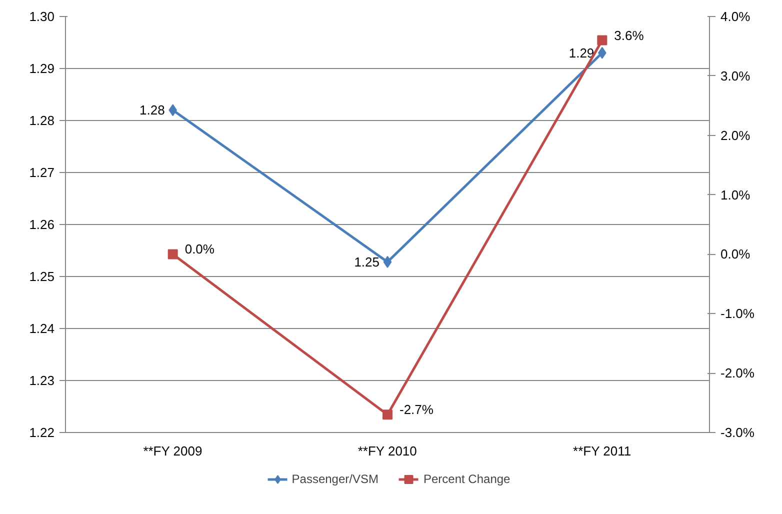  What do you see at coordinates (42, 432) in the screenshot?
I see `y-tick-label: 1.22` at bounding box center [42, 432].